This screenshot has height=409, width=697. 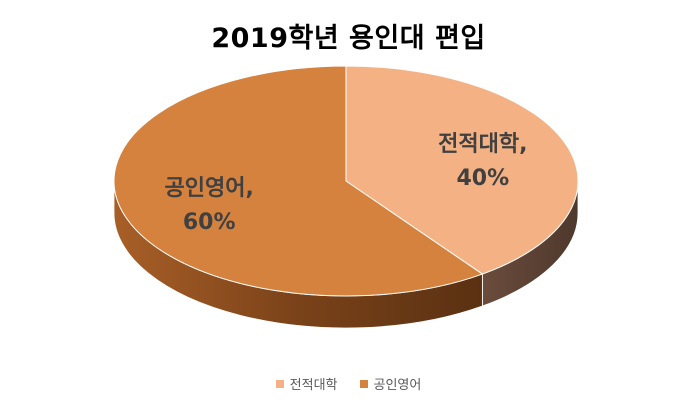 What do you see at coordinates (397, 385) in the screenshot?
I see `legend-label: 공인영어` at bounding box center [397, 385].